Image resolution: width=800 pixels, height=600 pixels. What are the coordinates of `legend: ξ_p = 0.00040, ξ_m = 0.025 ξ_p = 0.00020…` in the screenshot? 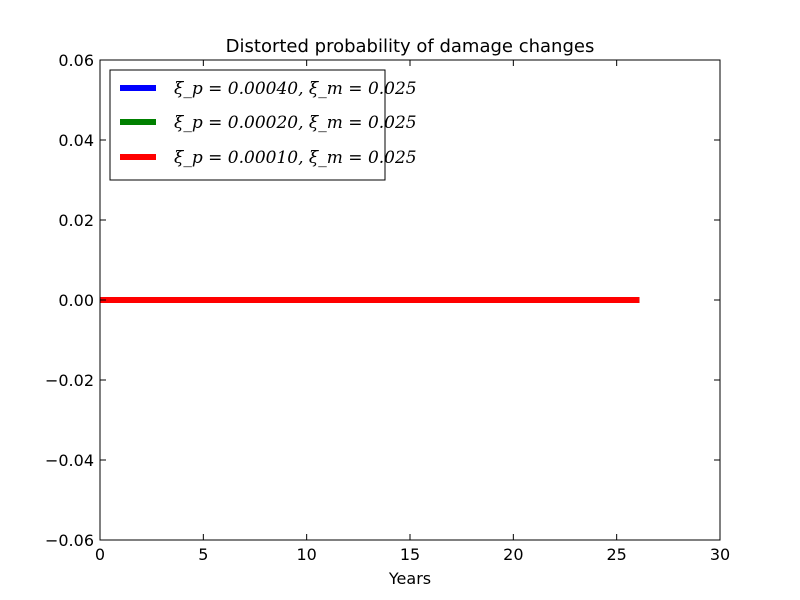 It's located at (263, 125).